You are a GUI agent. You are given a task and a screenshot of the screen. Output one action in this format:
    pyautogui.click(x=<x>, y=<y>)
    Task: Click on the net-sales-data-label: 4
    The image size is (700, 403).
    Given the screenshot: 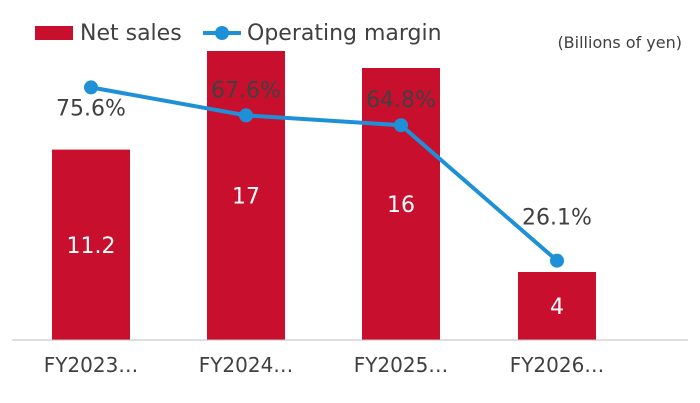 What is the action you would take?
    pyautogui.click(x=557, y=307)
    